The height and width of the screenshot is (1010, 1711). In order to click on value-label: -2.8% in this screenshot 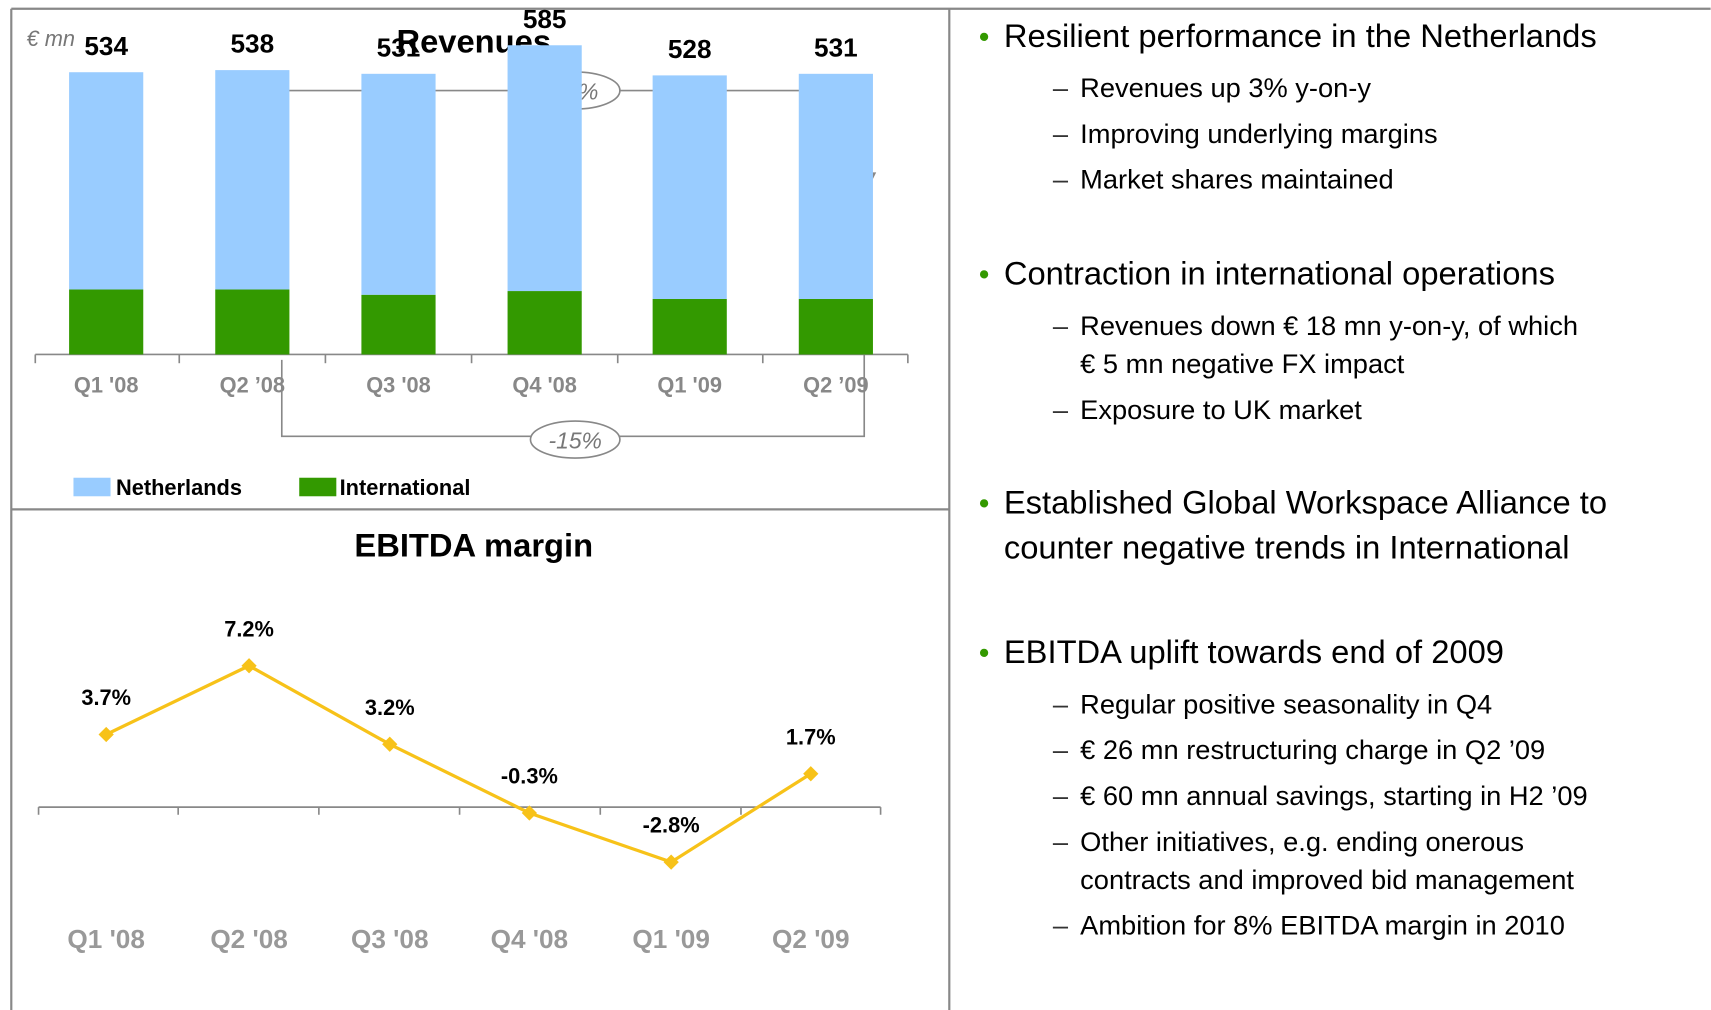, I will do `click(671, 825)`.